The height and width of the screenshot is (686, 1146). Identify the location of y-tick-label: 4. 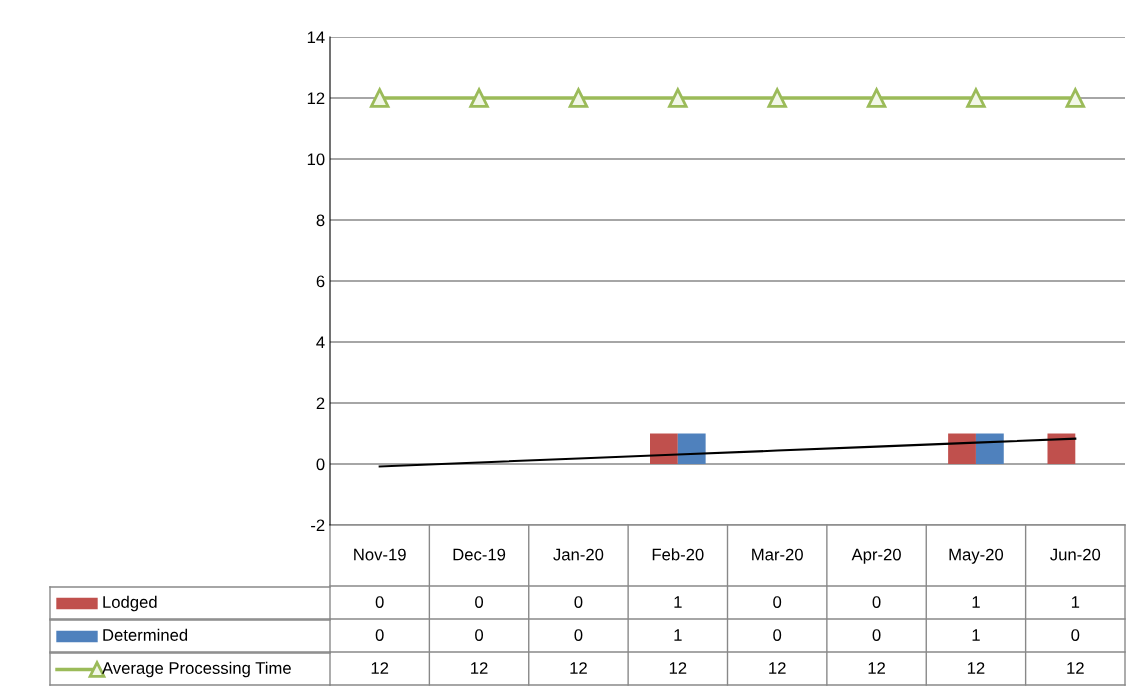
(320, 342).